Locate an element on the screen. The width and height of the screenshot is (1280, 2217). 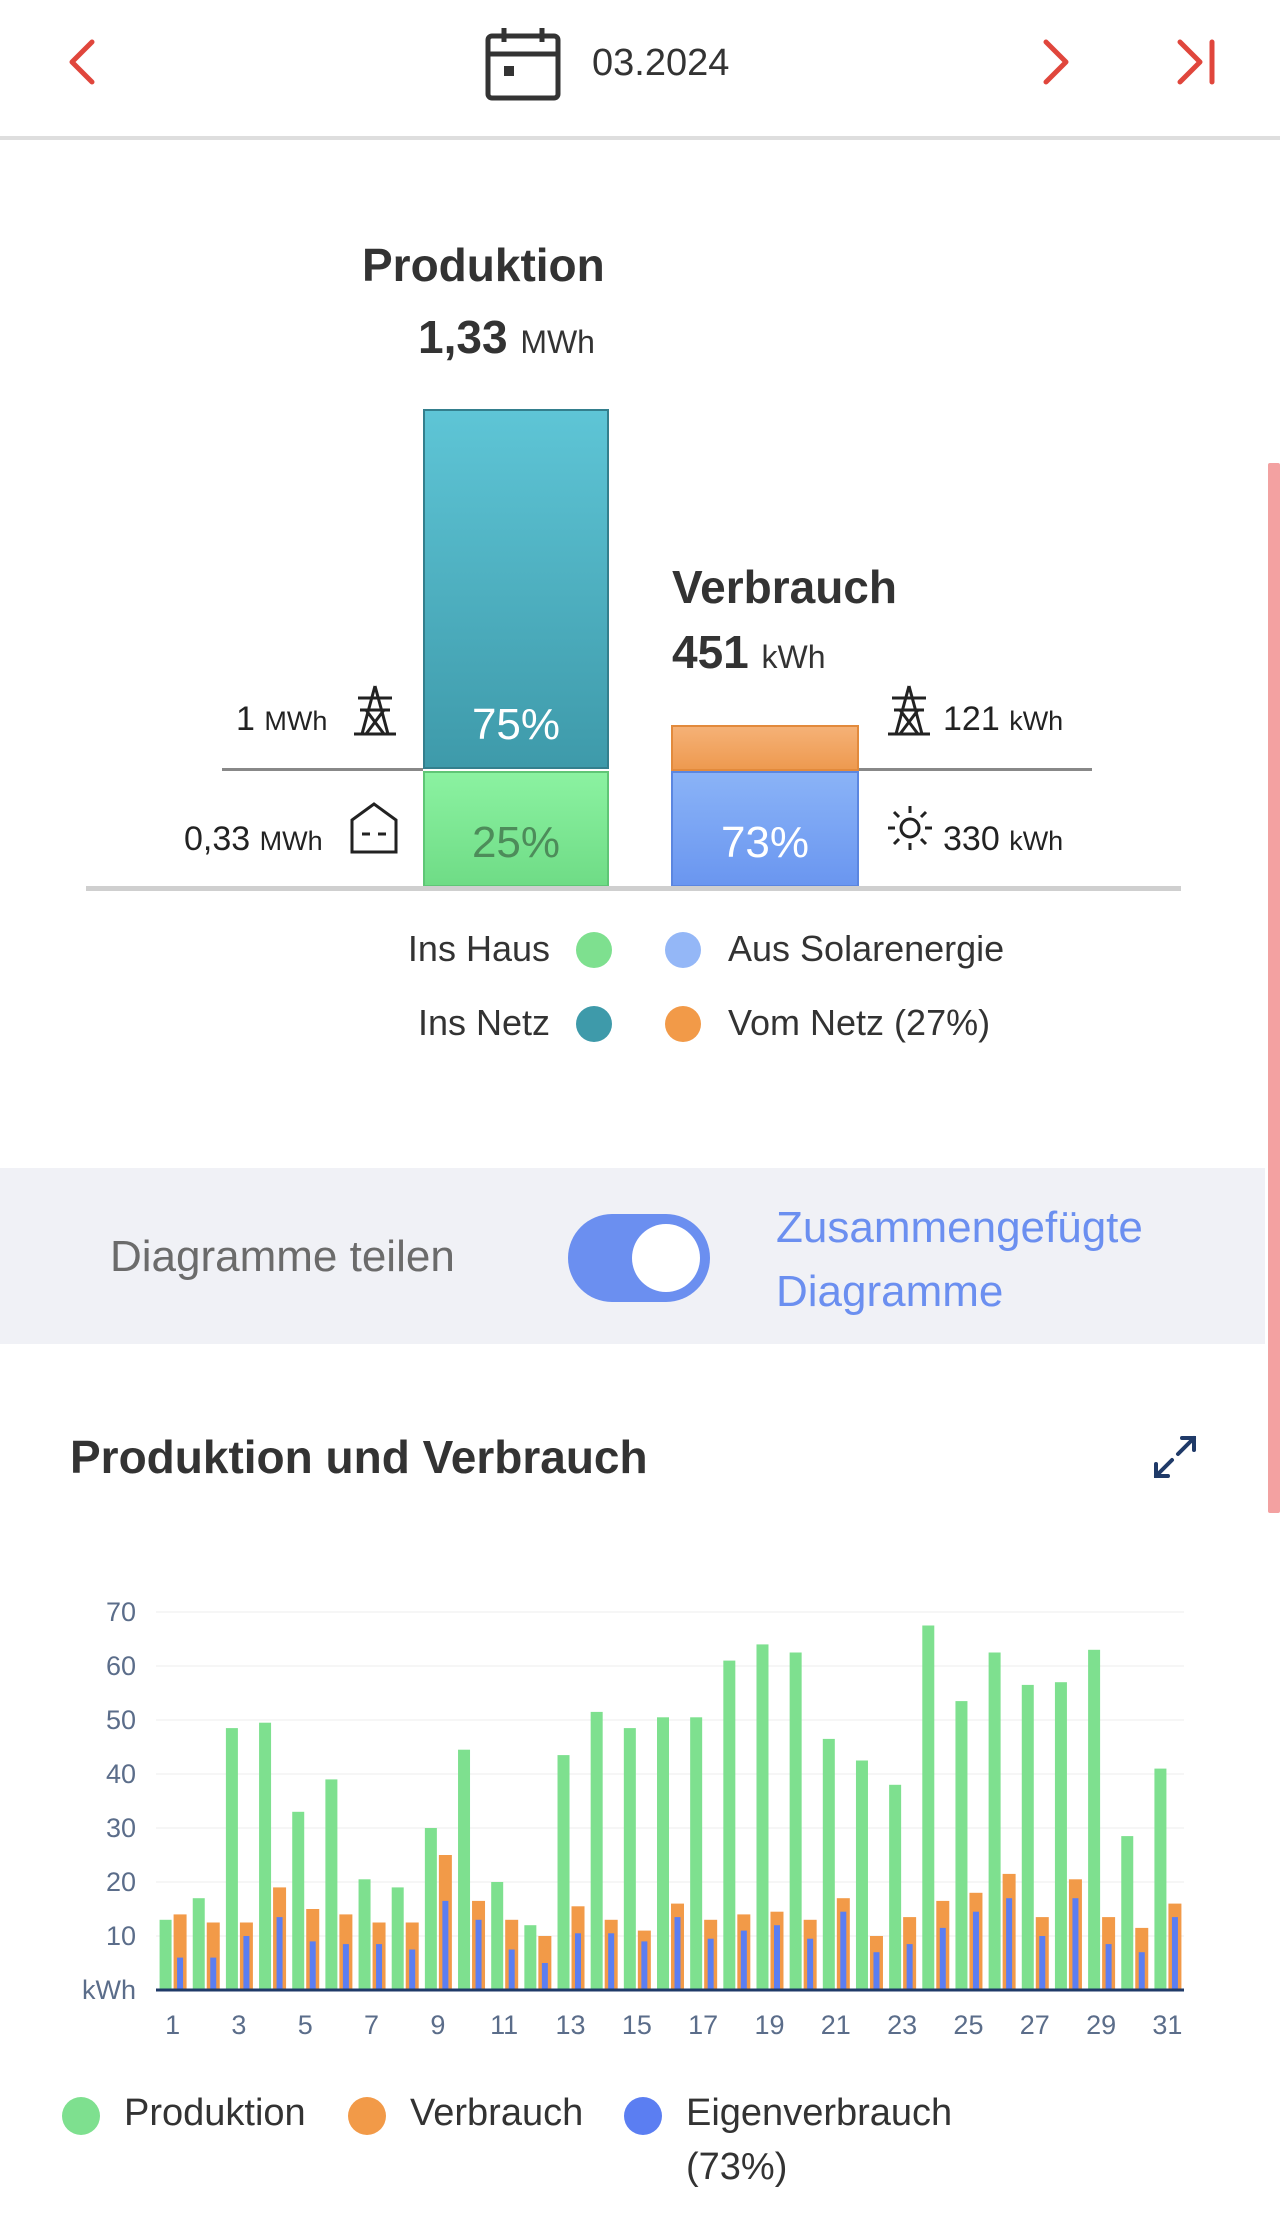
legend-dot-ins-haus is located at coordinates (594, 950).